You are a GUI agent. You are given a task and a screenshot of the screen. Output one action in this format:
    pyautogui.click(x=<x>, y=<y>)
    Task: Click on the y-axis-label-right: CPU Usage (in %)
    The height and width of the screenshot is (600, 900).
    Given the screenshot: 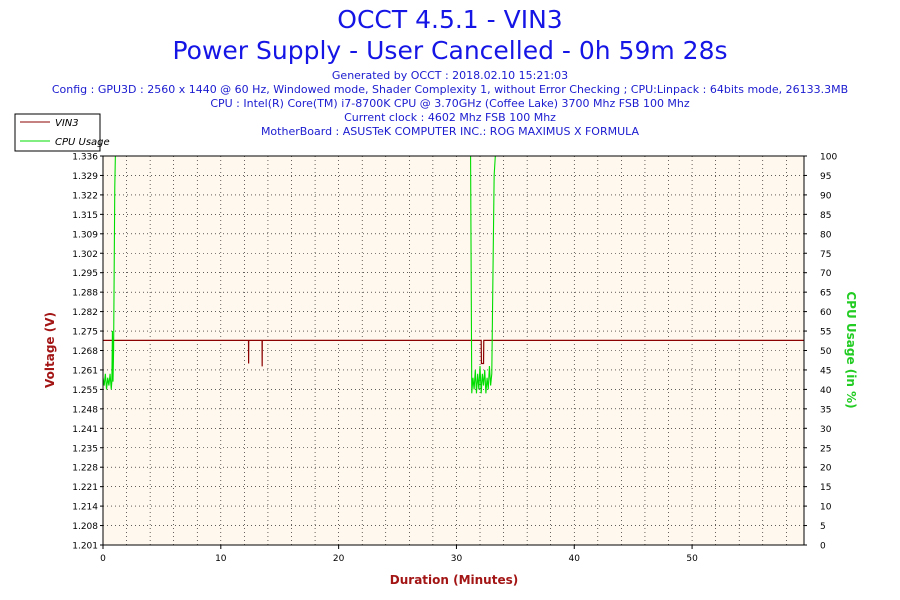 What is the action you would take?
    pyautogui.click(x=851, y=349)
    